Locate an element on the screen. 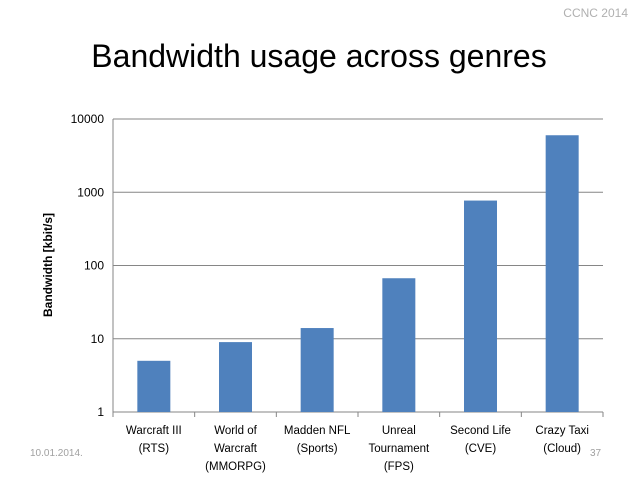 The height and width of the screenshot is (479, 638). y-tick-label: 10000 is located at coordinates (88, 119).